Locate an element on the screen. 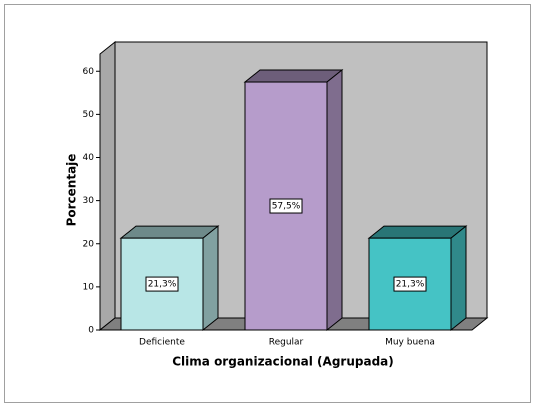  x-tick-label: Regular is located at coordinates (286, 343).